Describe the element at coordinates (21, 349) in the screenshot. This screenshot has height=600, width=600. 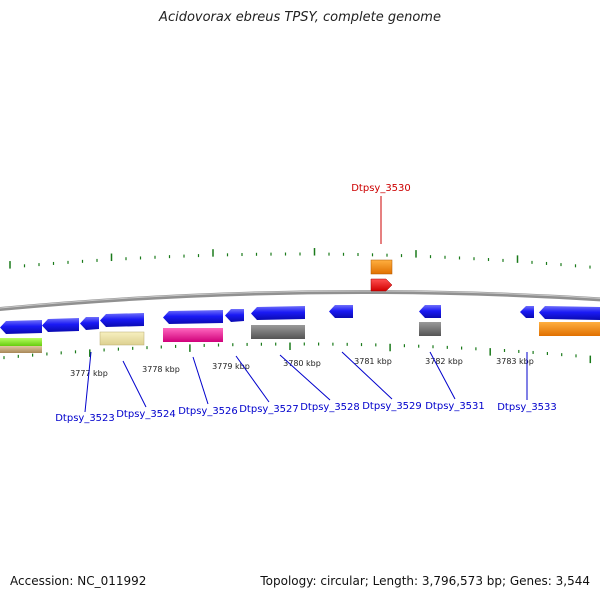
I see `gene-tan` at that location.